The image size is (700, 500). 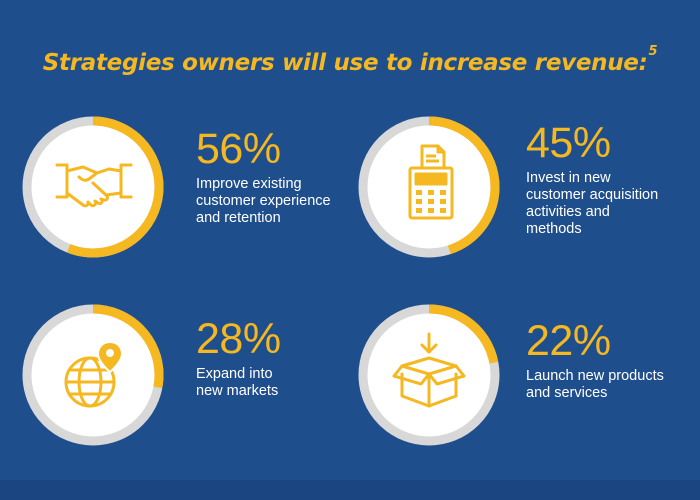 I want to click on open-box-icon, so click(x=429, y=370).